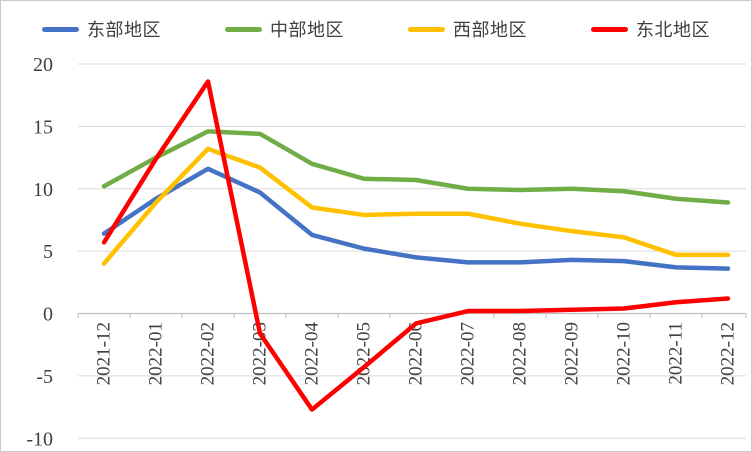  Describe the element at coordinates (43, 127) in the screenshot. I see `y-tick-label: 15` at that location.